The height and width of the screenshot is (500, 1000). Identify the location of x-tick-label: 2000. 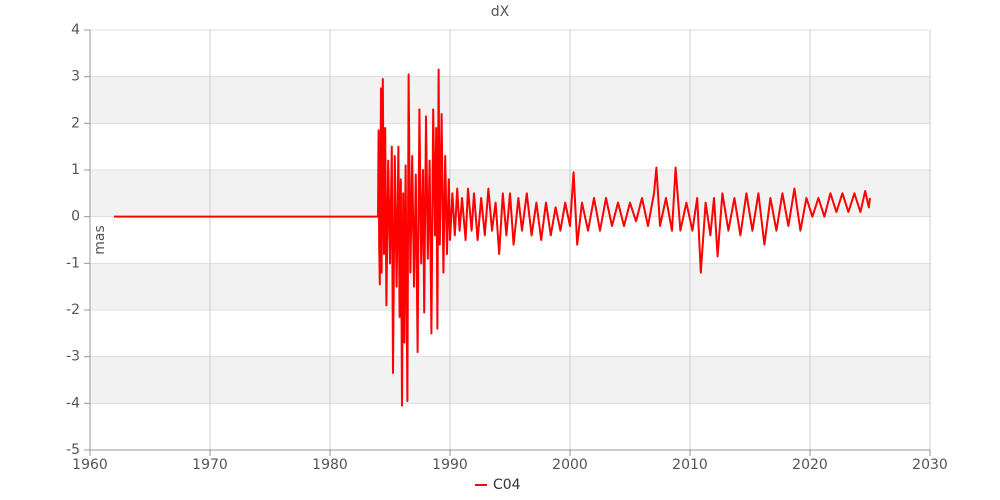
(570, 465).